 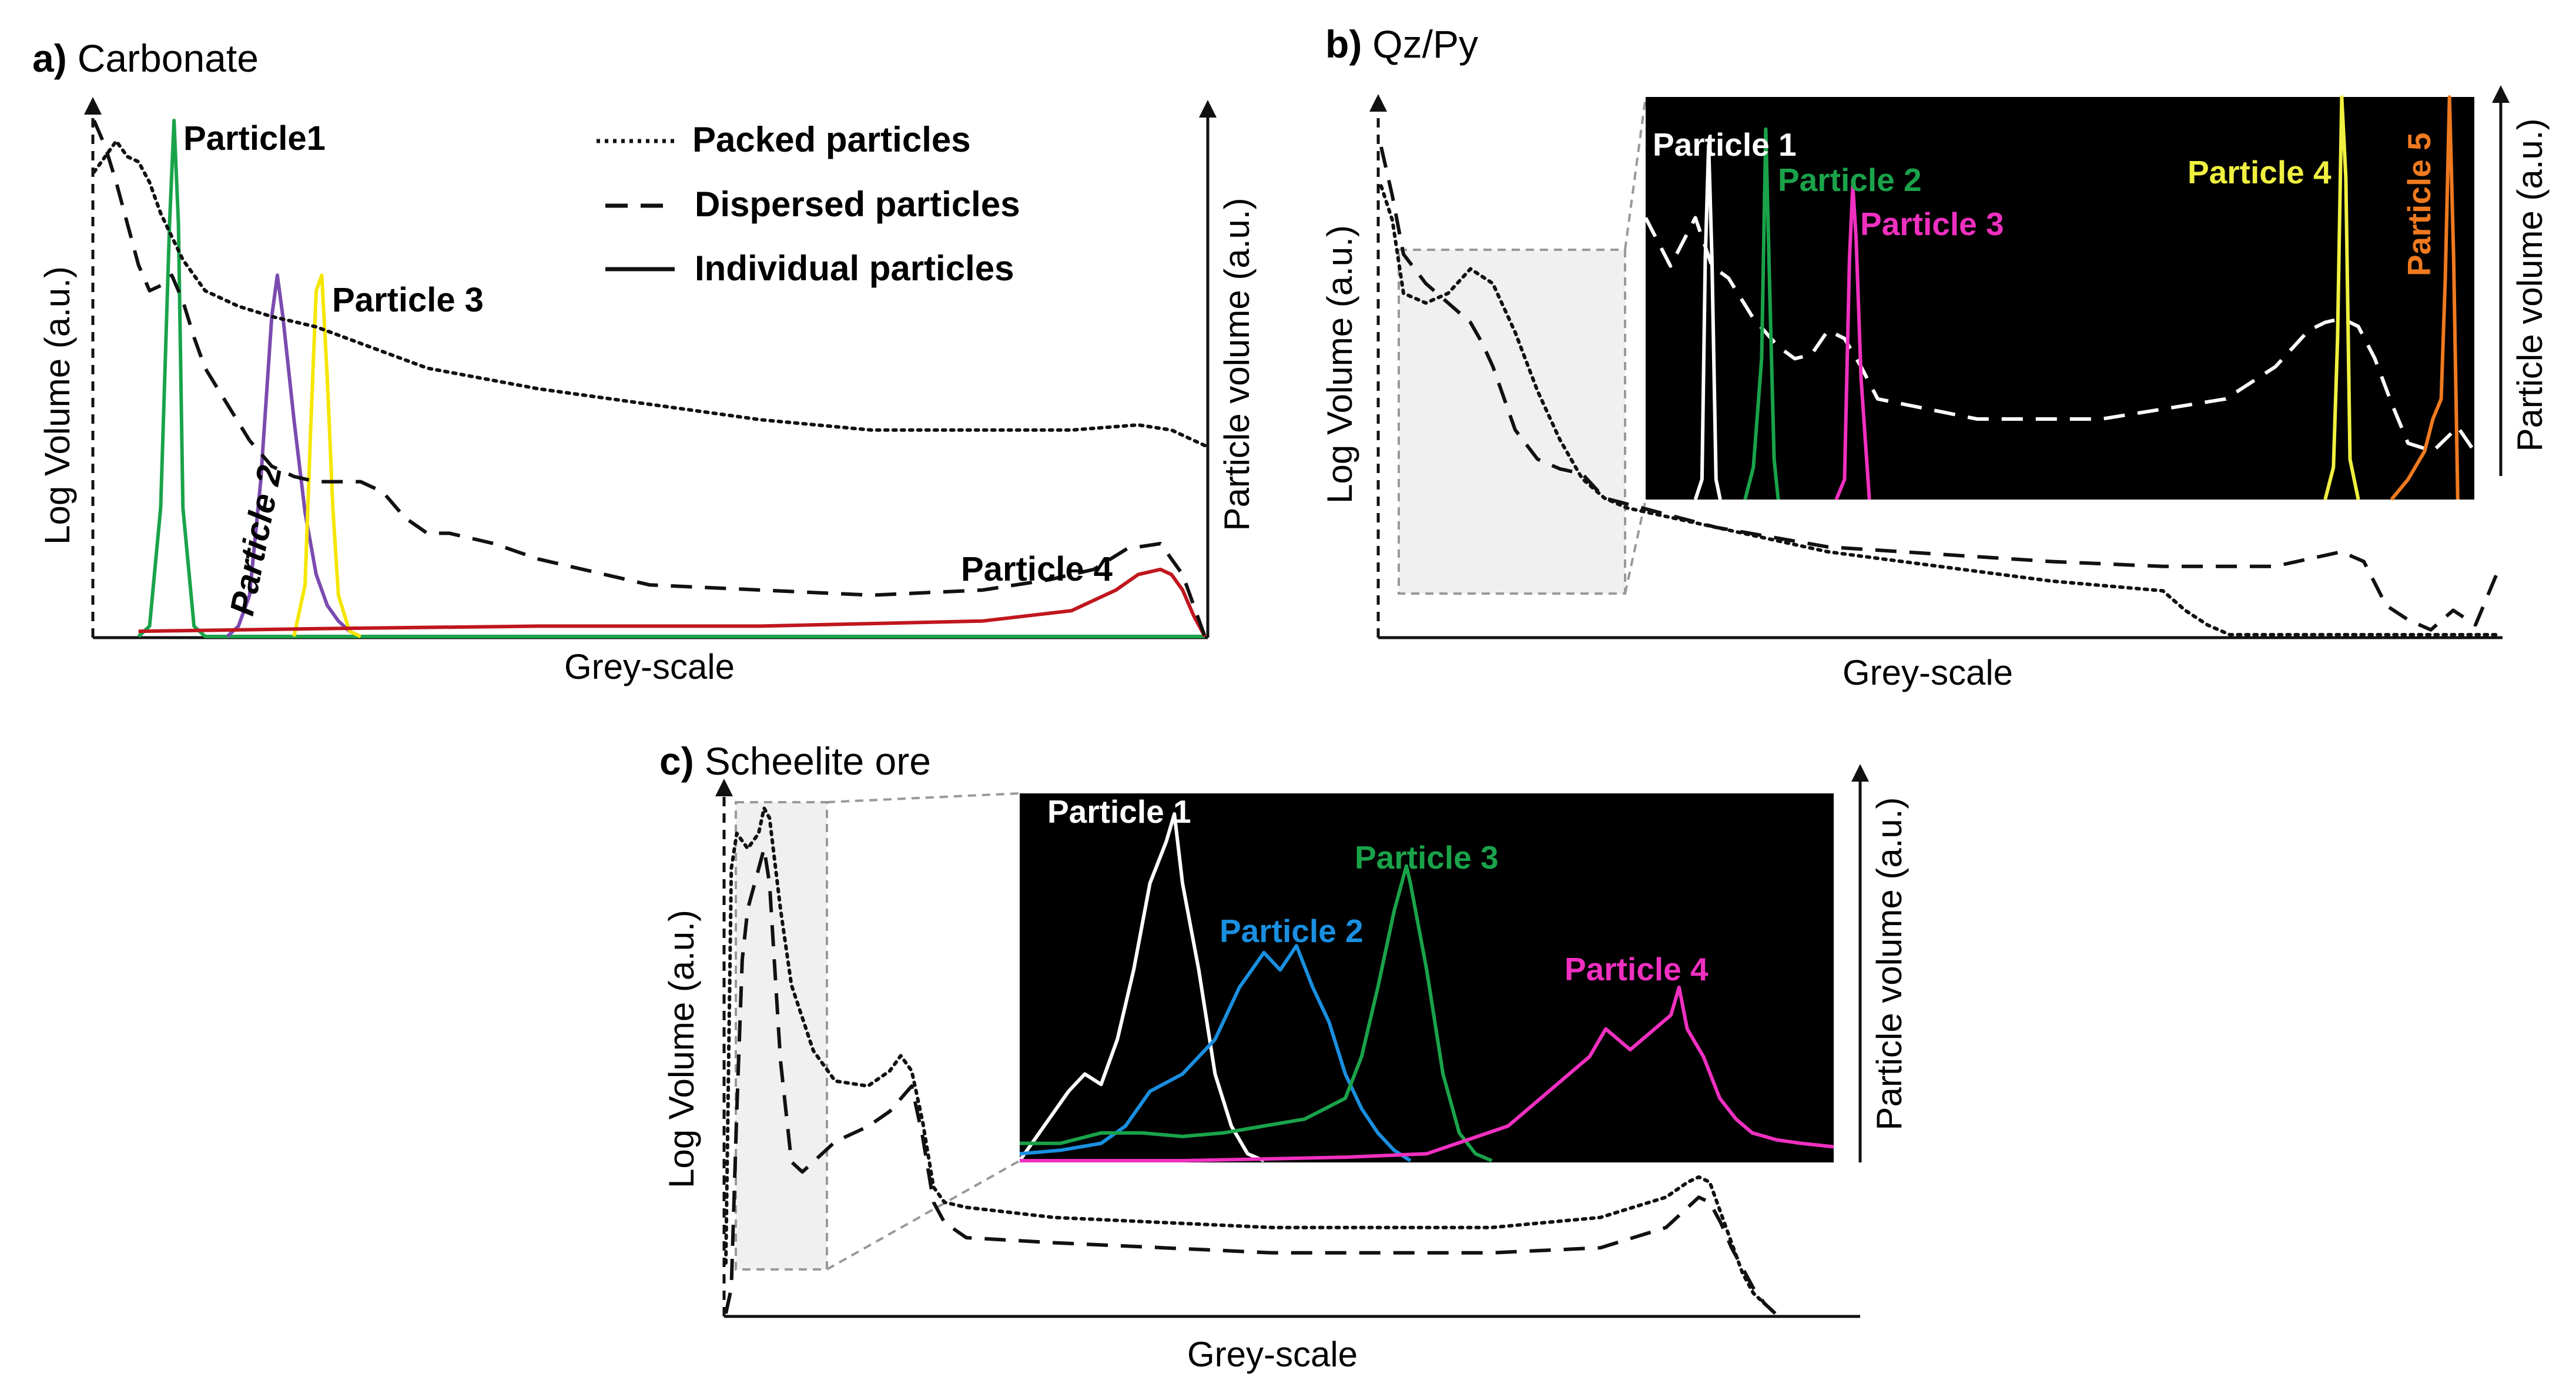 I want to click on panel-b-y-label-right: Particle volume (a.u.), so click(x=2530, y=285).